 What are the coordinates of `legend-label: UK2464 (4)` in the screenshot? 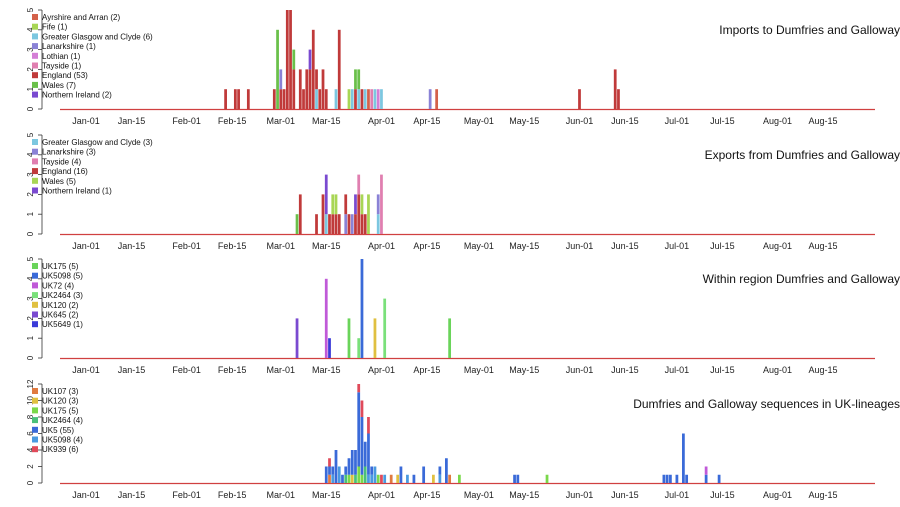 It's located at (62, 420).